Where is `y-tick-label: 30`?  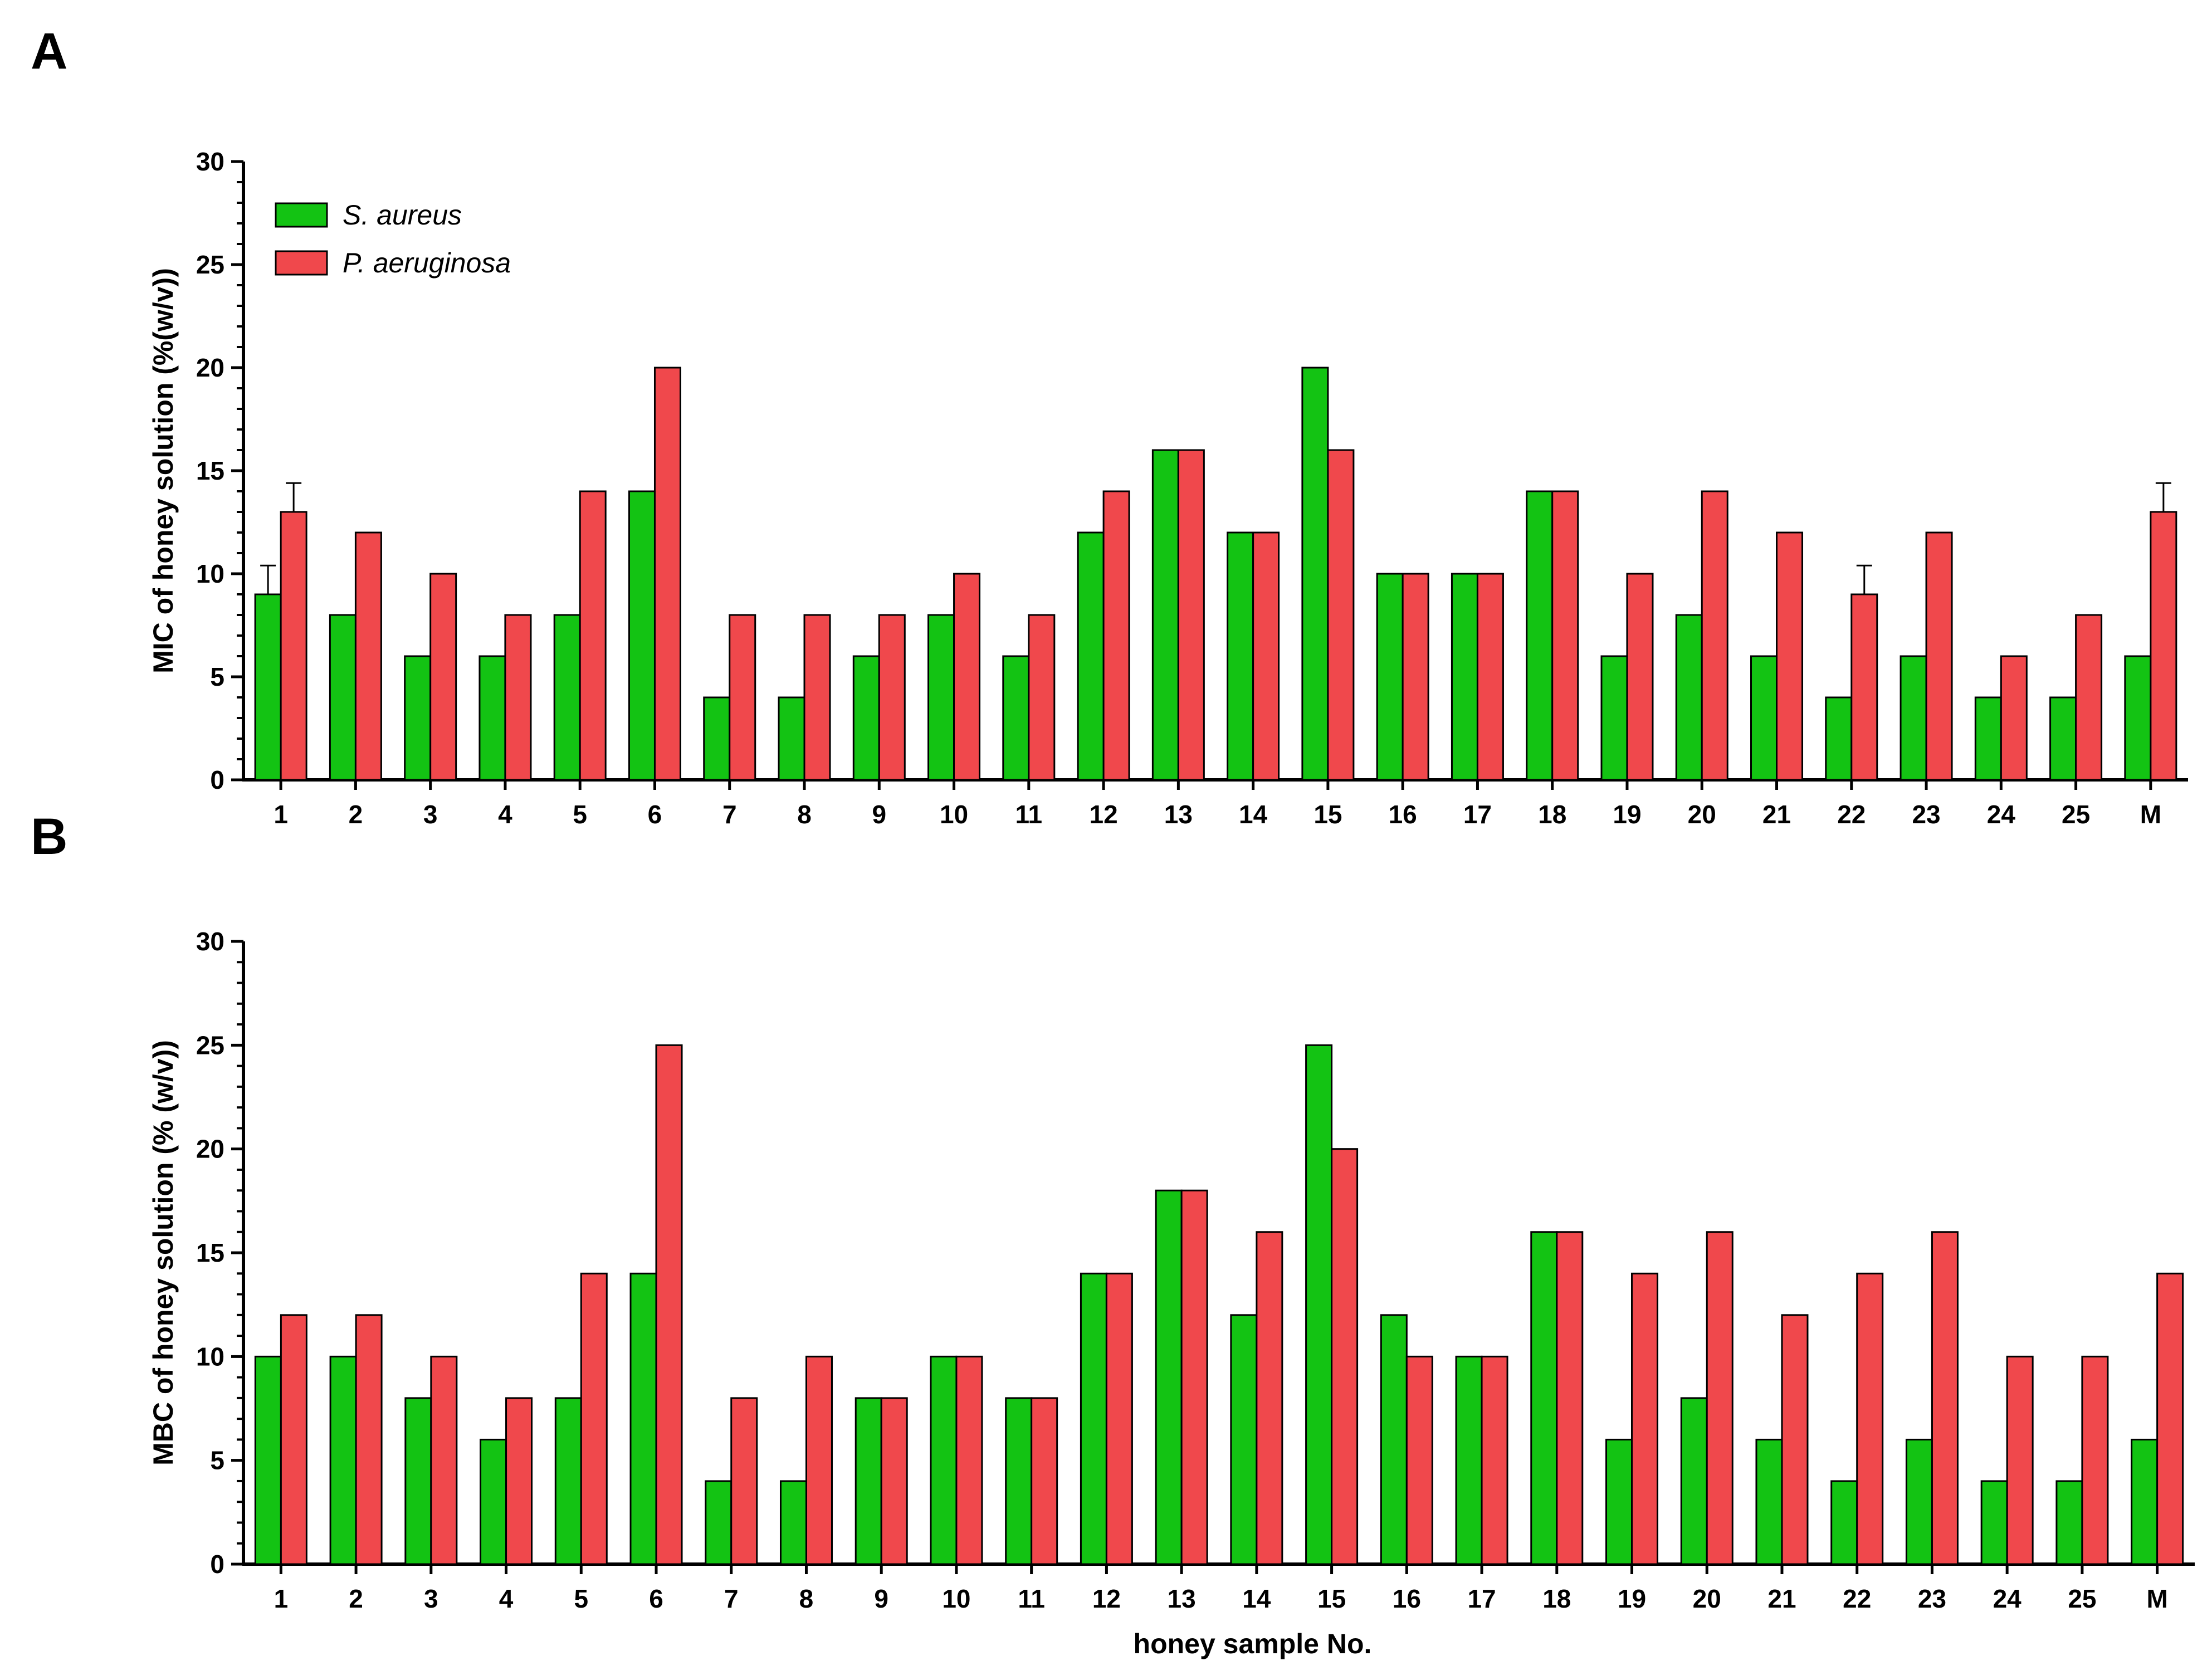
y-tick-label: 30 is located at coordinates (210, 941).